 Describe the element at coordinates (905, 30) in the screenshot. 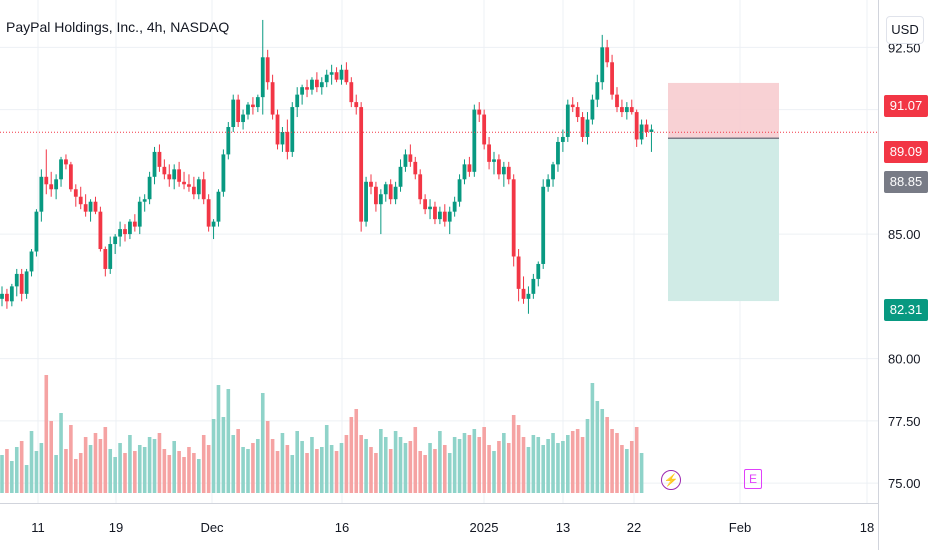

I see `currency-button: USD` at that location.